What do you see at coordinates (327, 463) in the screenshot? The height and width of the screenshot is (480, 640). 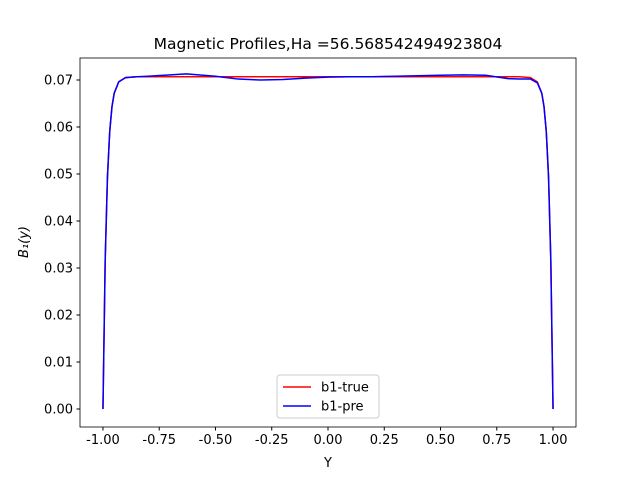 I see `x-axis-label: Y` at bounding box center [327, 463].